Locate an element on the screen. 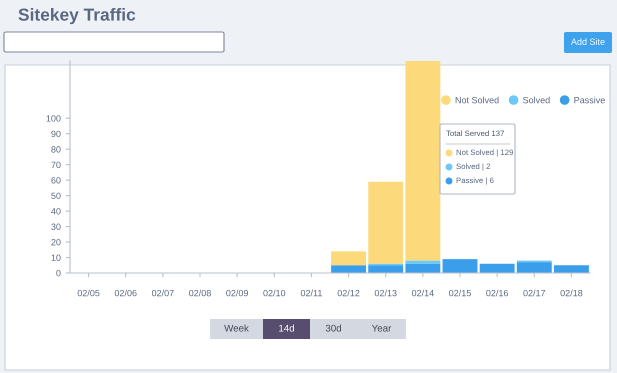  text: Add Site is located at coordinates (587, 41).